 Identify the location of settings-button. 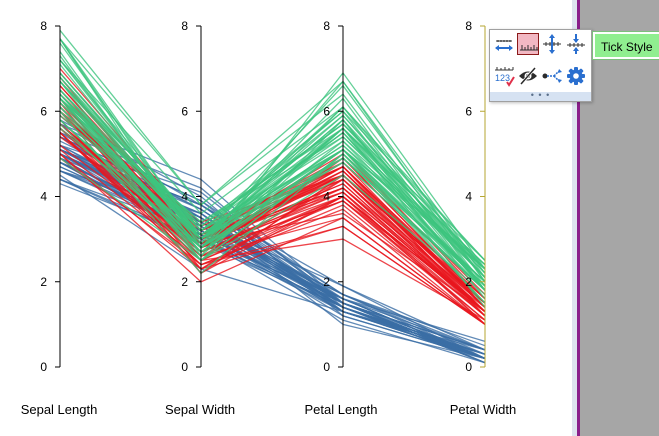
(576, 76).